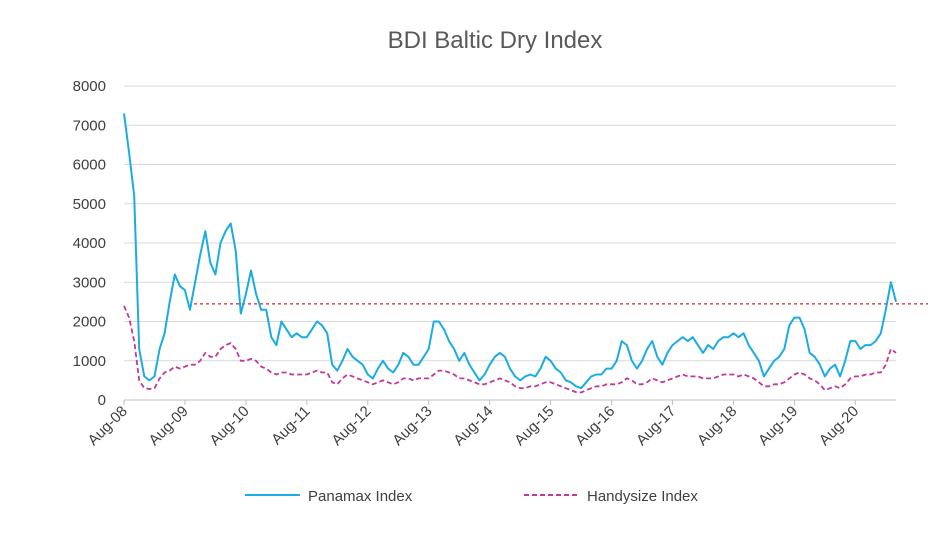  Describe the element at coordinates (717, 426) in the screenshot. I see `x-tick-label: Aug-18` at that location.